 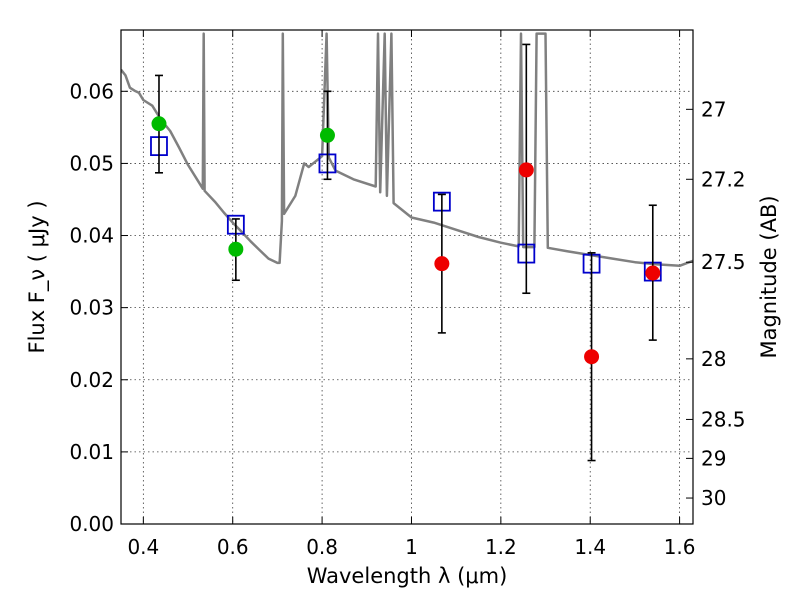 What do you see at coordinates (713, 359) in the screenshot?
I see `y2-tick-label: 28` at bounding box center [713, 359].